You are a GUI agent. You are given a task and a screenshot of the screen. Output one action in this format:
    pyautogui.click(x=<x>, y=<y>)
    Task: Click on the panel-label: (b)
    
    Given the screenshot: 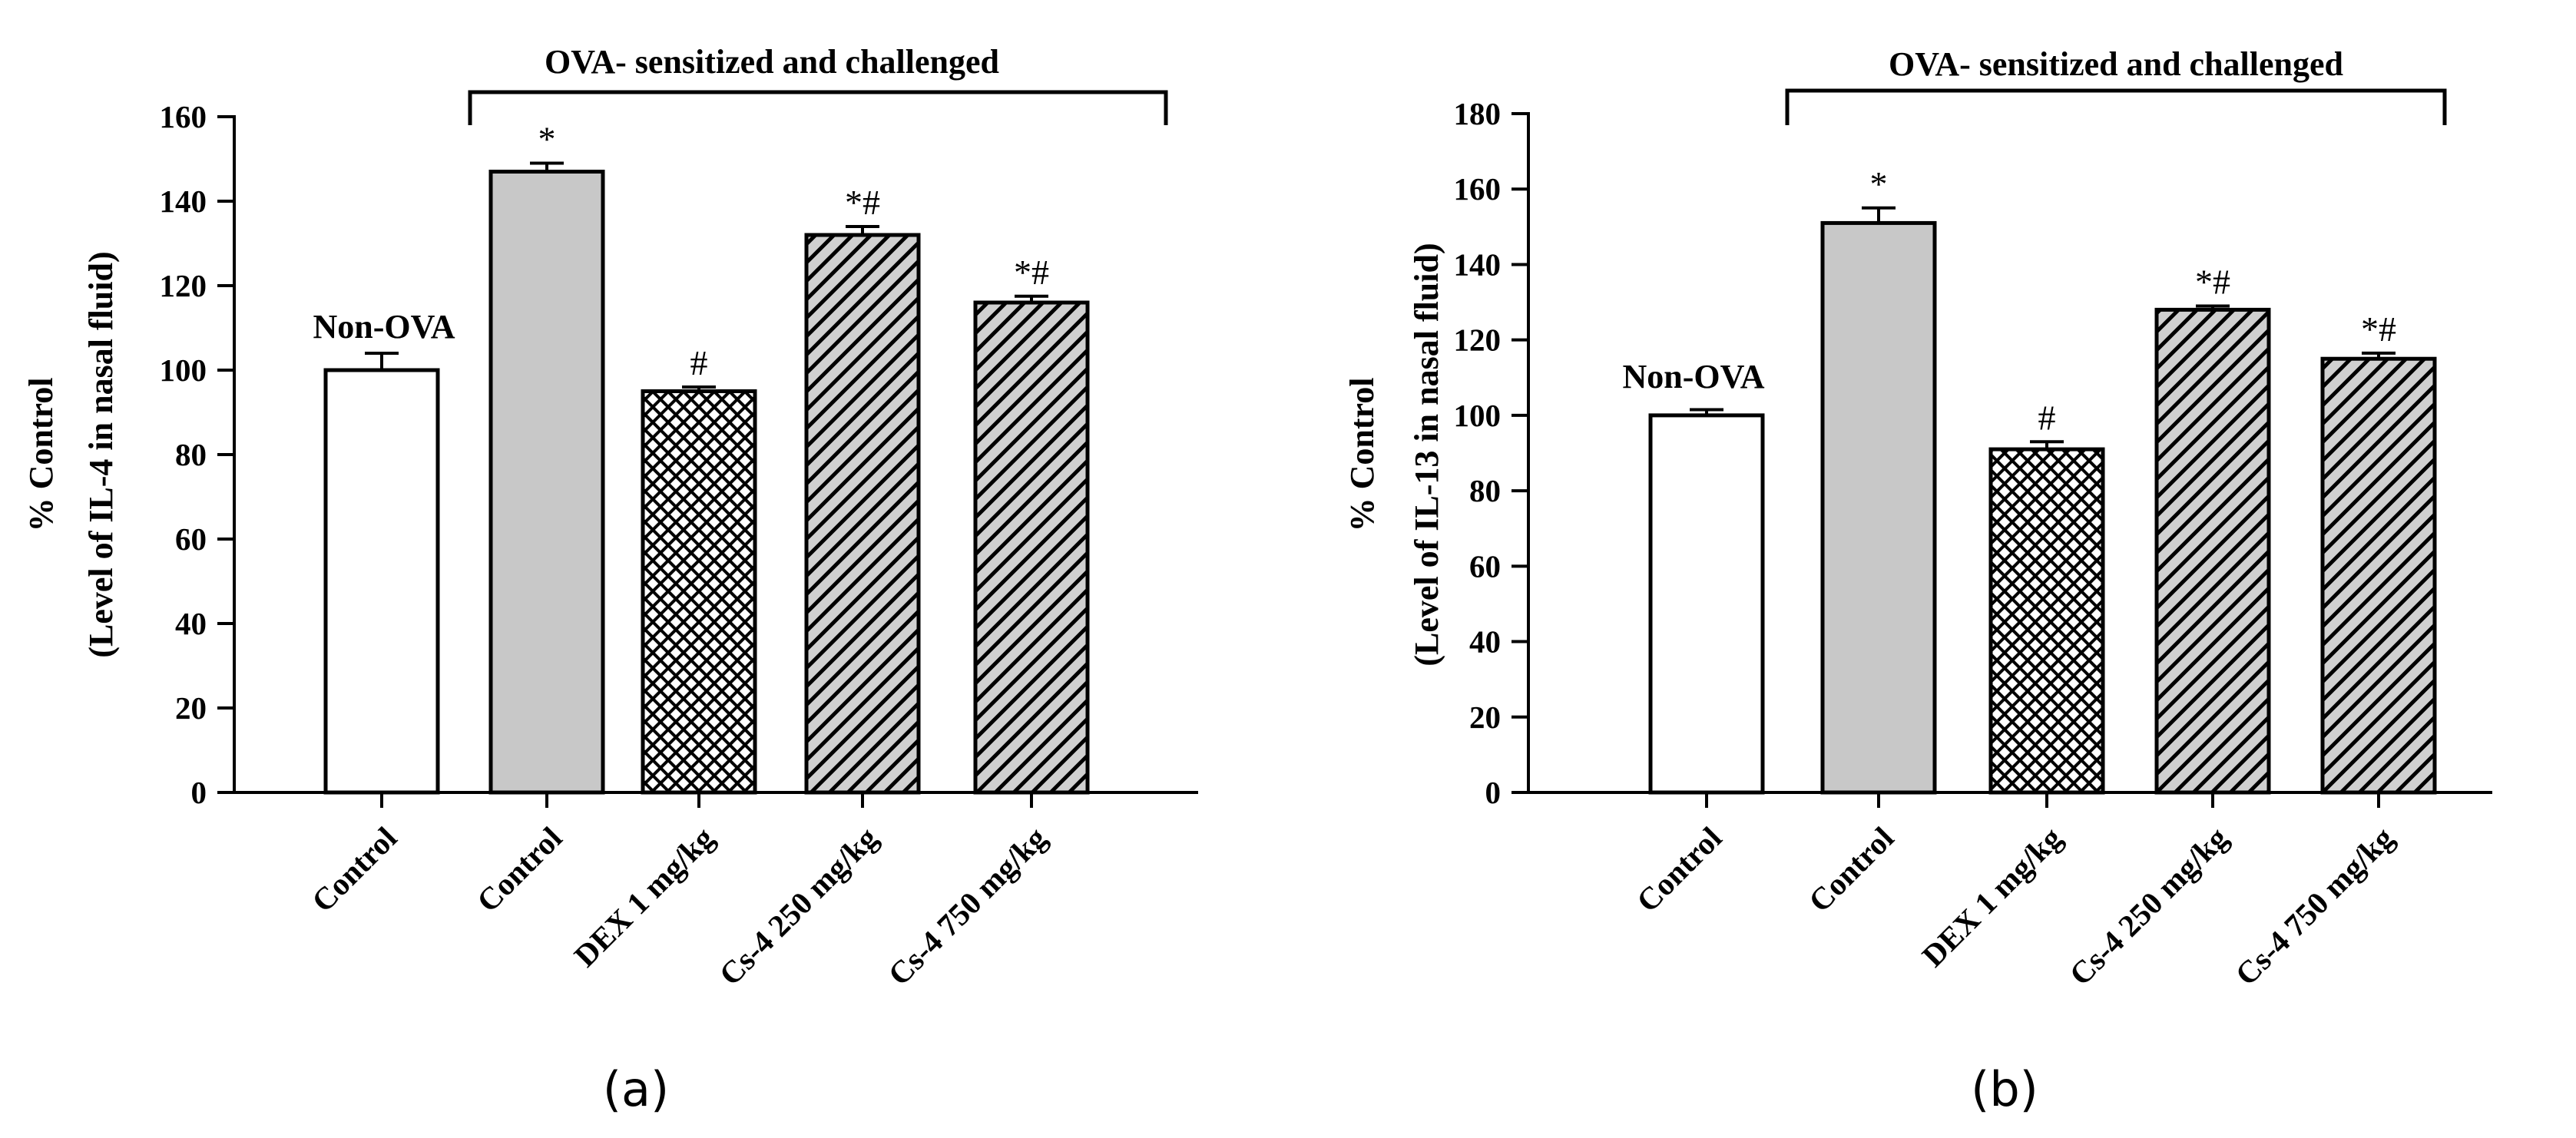 What is the action you would take?
    pyautogui.click(x=2005, y=1089)
    